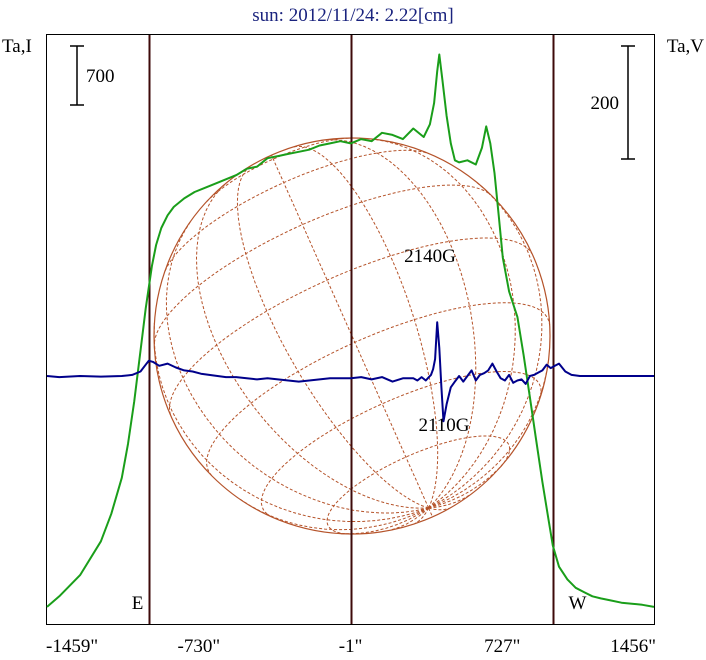 Image resolution: width=706 pixels, height=660 pixels. Describe the element at coordinates (628, 102) in the screenshot. I see `right-scale-bar` at that location.